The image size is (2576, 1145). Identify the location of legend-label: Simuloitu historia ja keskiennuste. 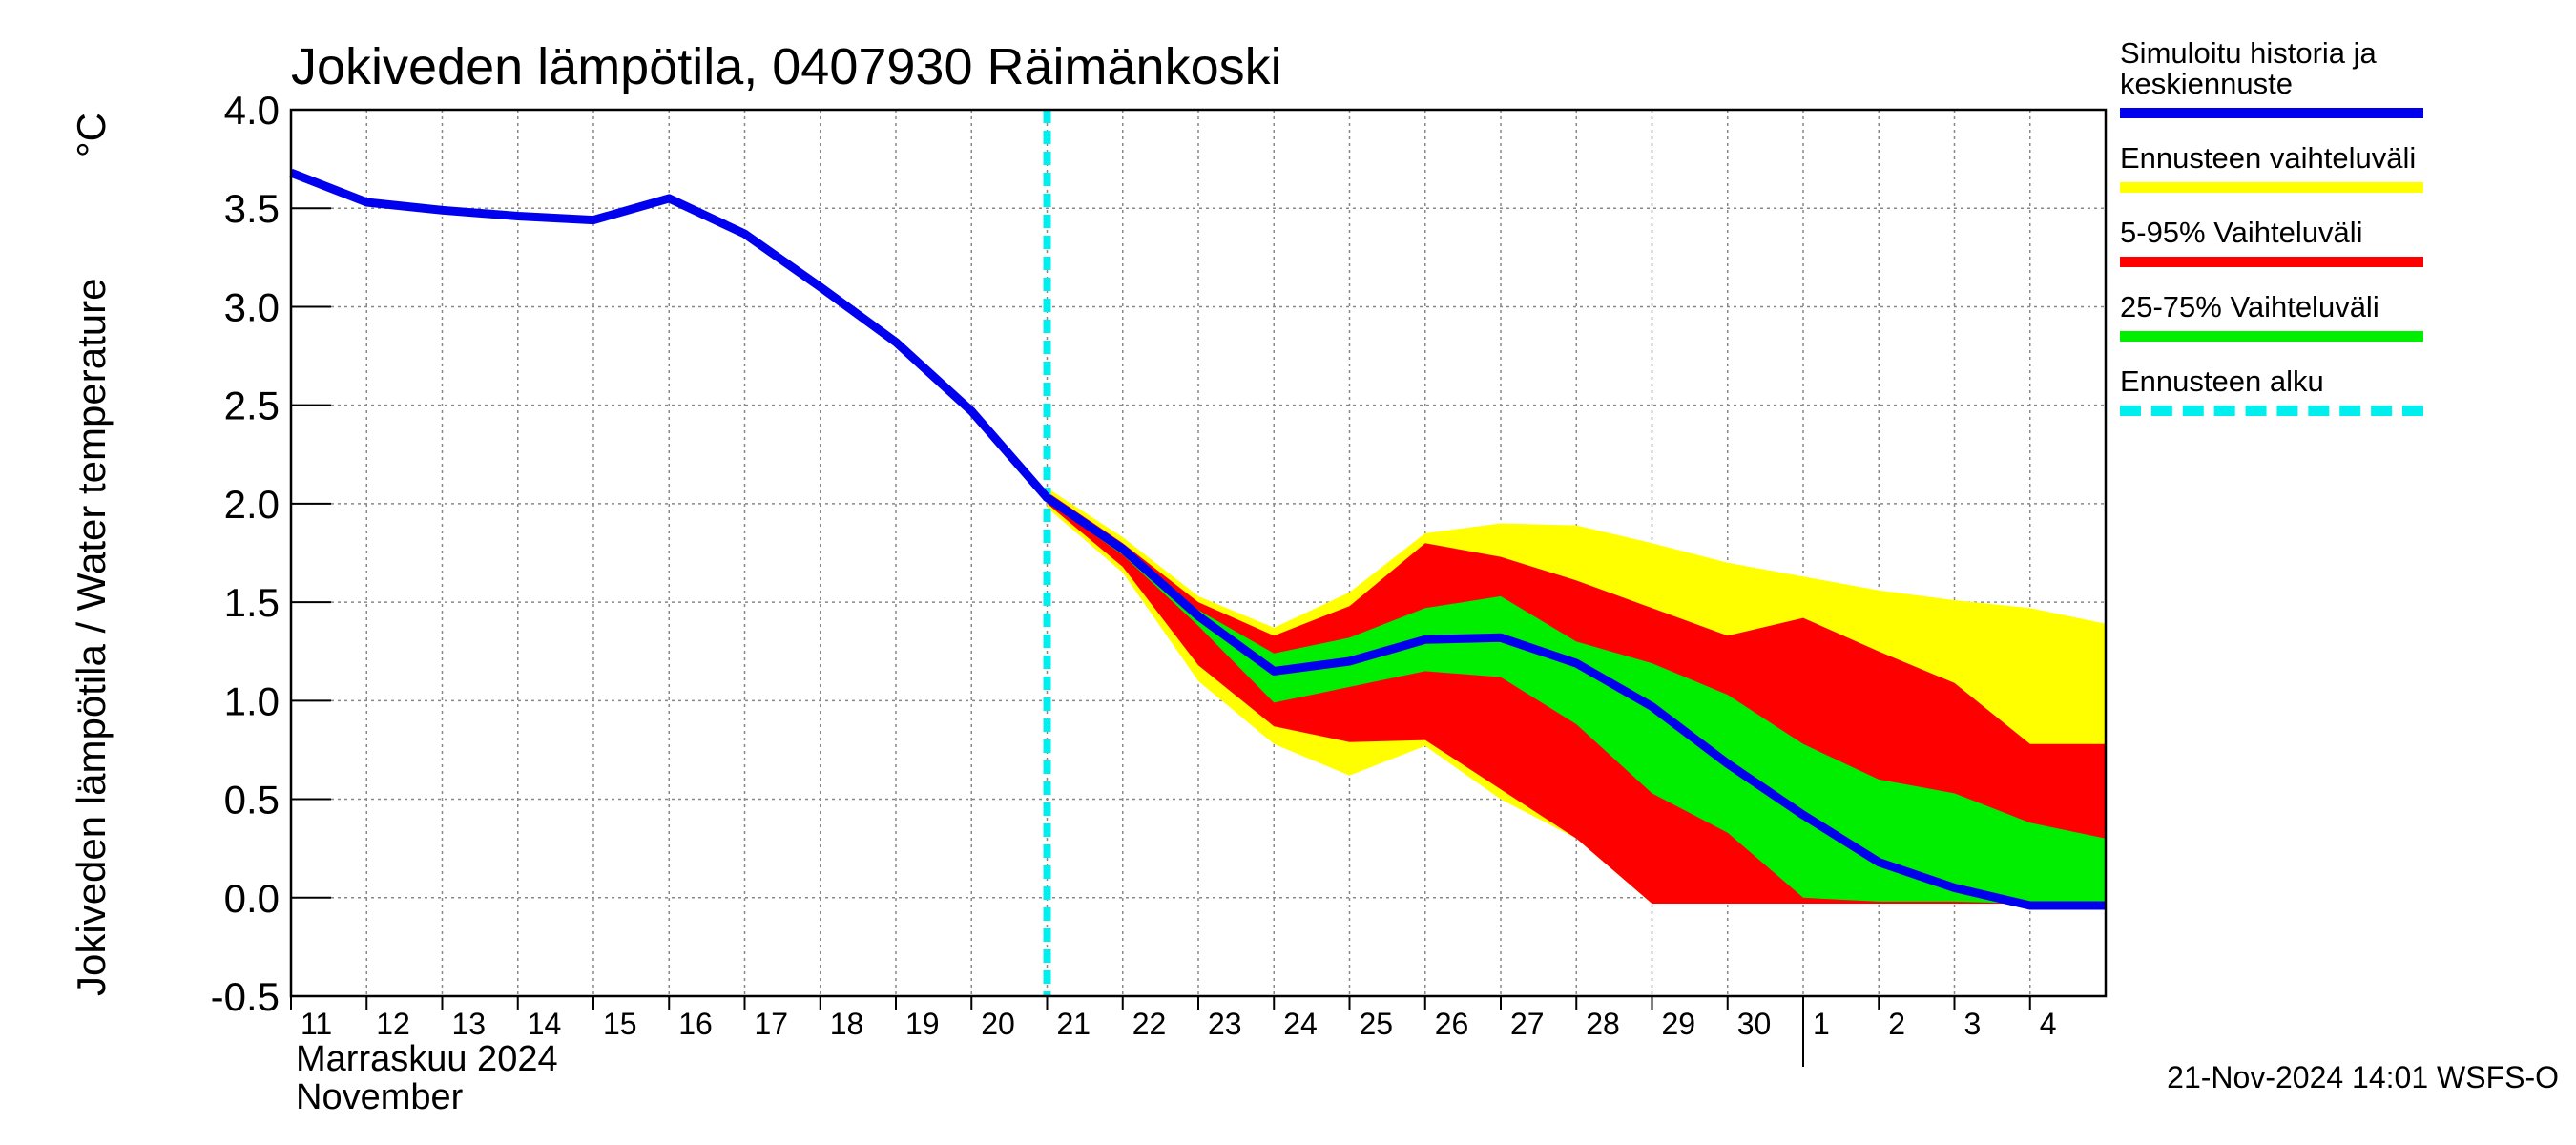
(2248, 68).